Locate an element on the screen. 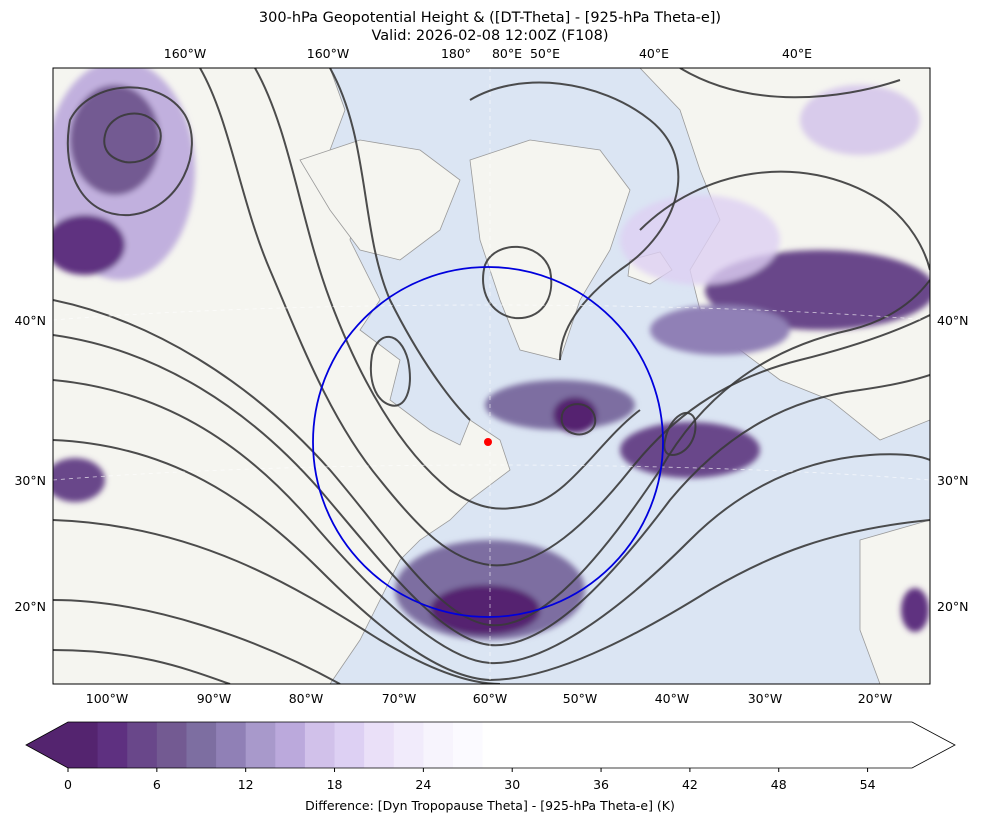 The height and width of the screenshot is (822, 981). x-tick-label: 70°W is located at coordinates (399, 698).